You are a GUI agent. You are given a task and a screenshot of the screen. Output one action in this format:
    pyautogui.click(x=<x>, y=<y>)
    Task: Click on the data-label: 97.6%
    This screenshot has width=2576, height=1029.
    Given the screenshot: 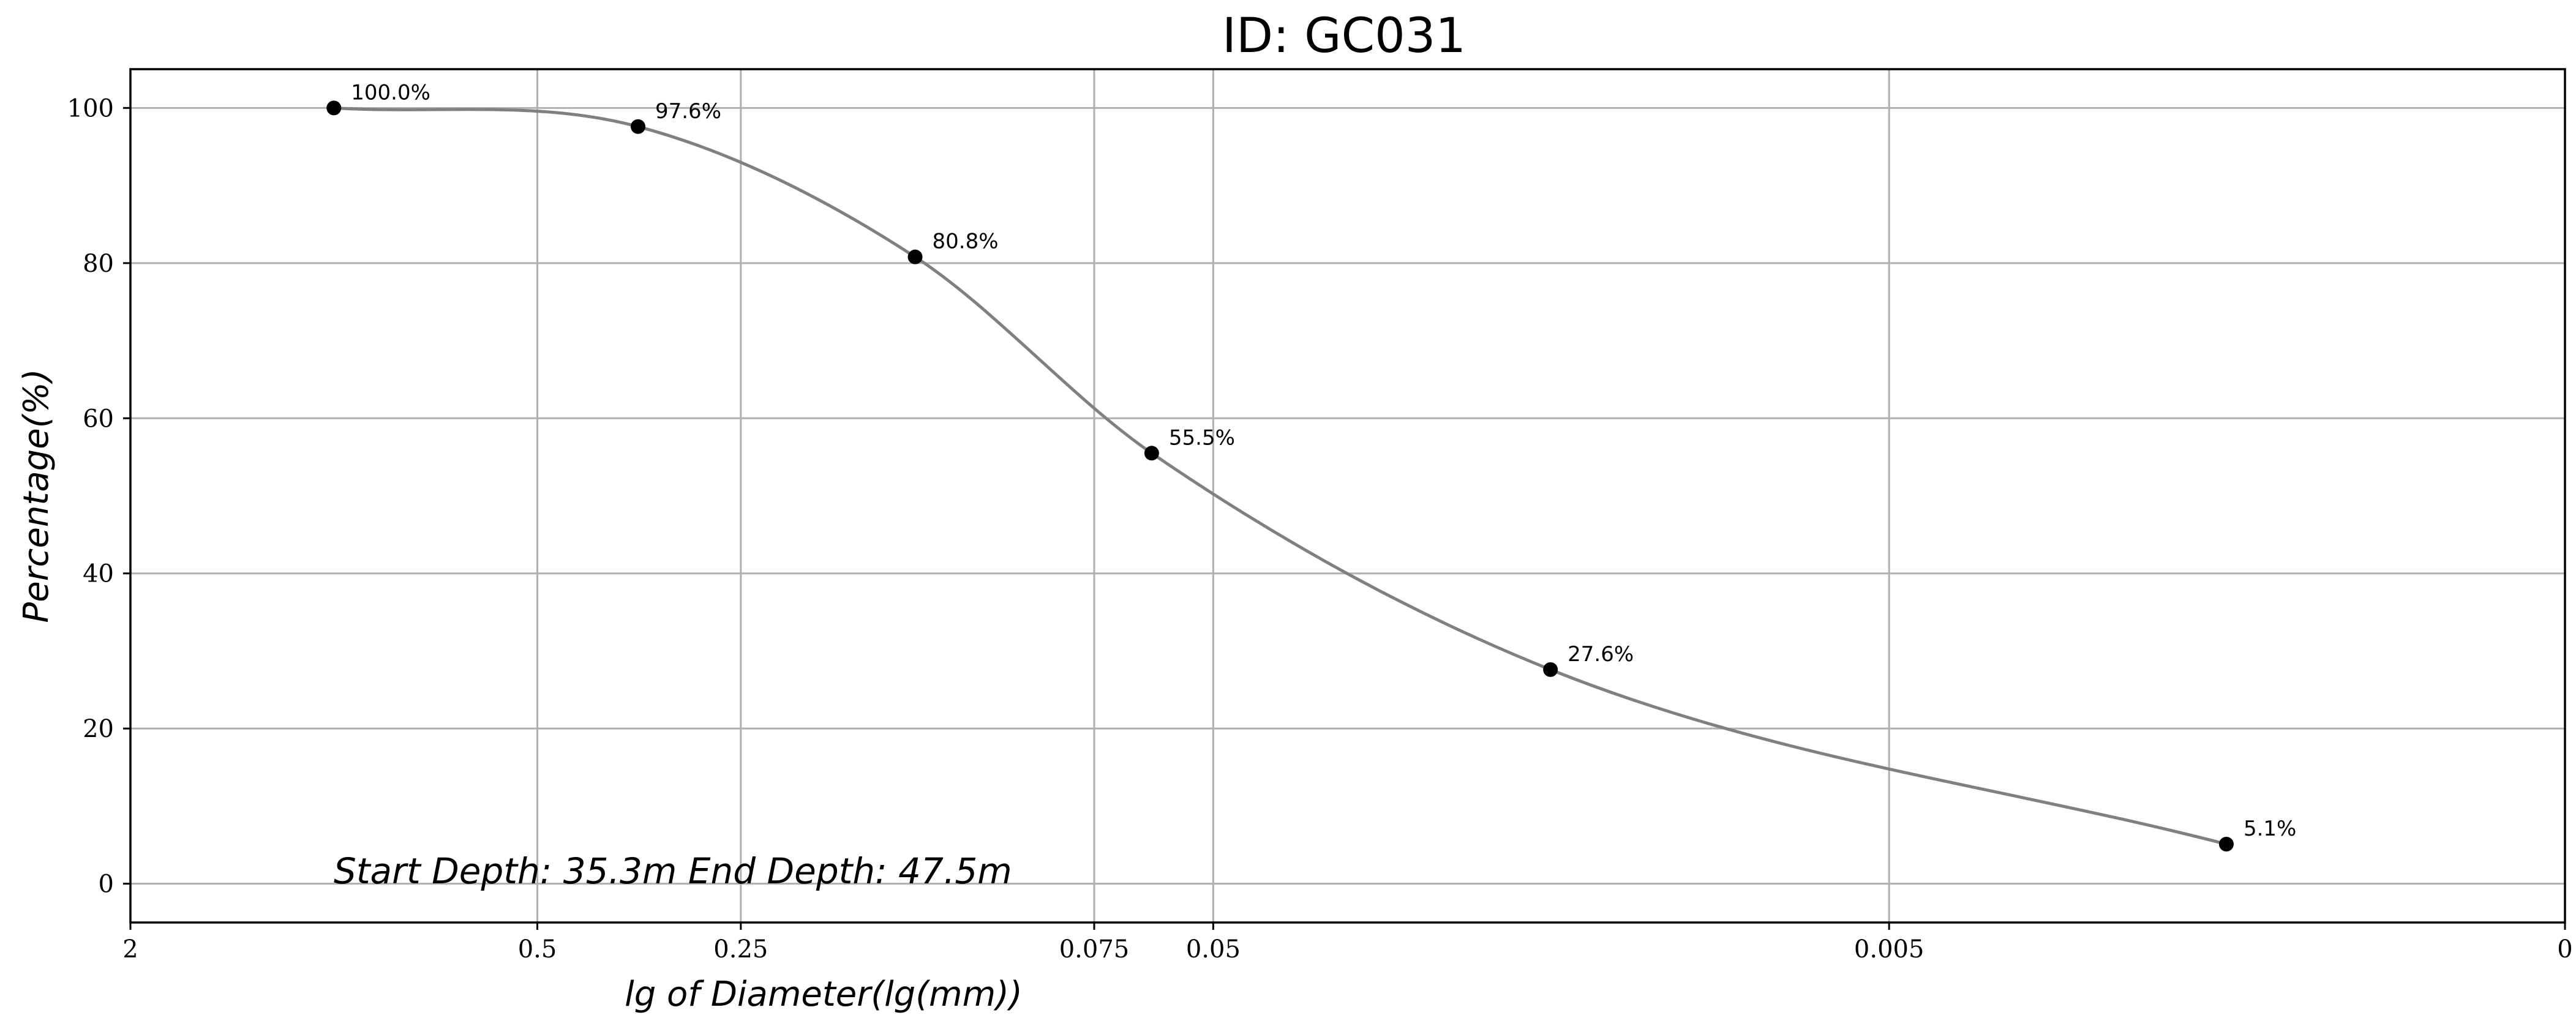 What is the action you would take?
    pyautogui.click(x=688, y=112)
    